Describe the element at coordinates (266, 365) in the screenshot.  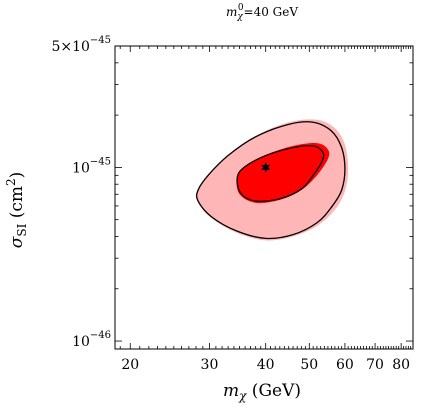
I see `x-tick-label: 40` at that location.